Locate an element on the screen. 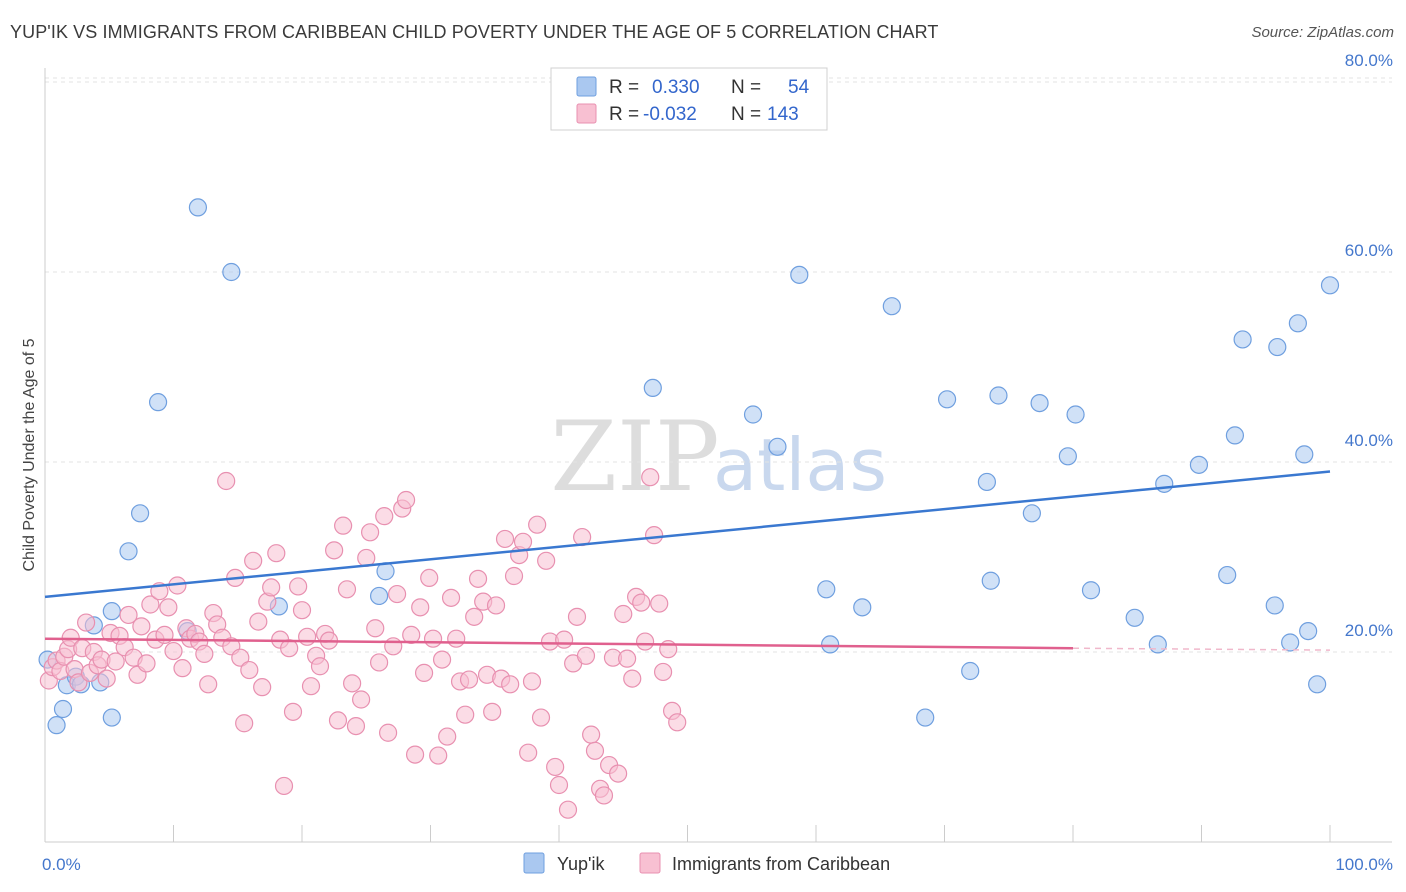 This screenshot has height=892, width=1406. y-axis-label: Child Poverty Under the Age of 5 is located at coordinates (29, 454).